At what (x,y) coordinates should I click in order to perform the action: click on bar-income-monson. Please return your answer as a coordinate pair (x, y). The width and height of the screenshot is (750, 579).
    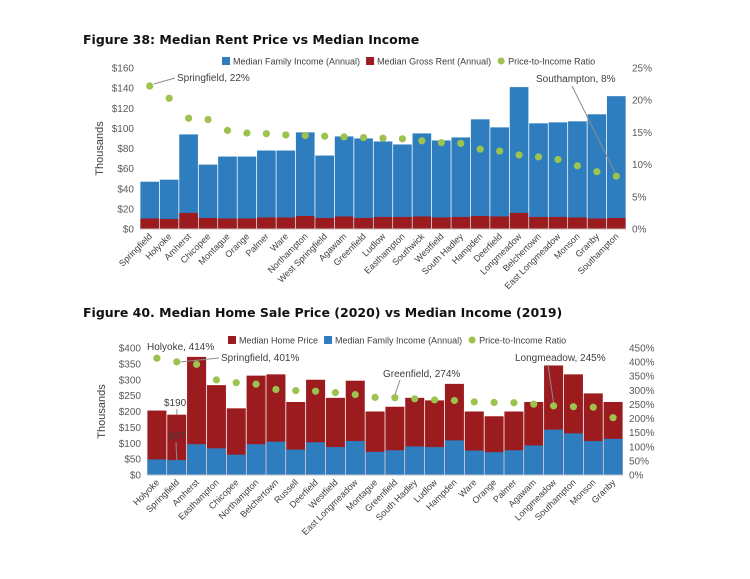
    Looking at the image, I should click on (577, 175).